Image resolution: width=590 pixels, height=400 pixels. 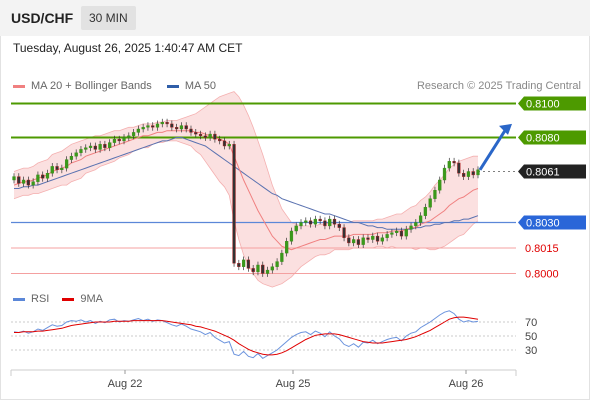 What do you see at coordinates (543, 173) in the screenshot?
I see `level-label-2: 0.8061` at bounding box center [543, 173].